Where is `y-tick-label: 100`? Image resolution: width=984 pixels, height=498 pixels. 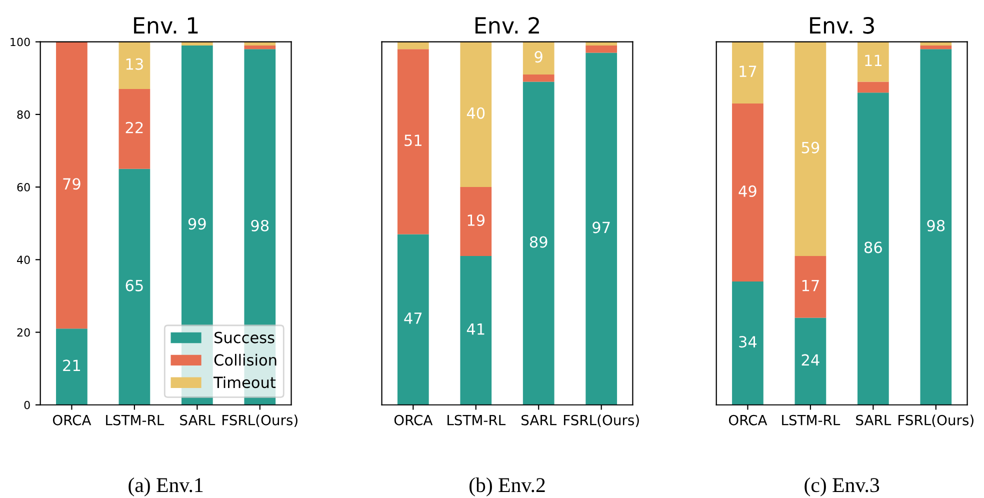
y-tick-label: 100 is located at coordinates (20, 42).